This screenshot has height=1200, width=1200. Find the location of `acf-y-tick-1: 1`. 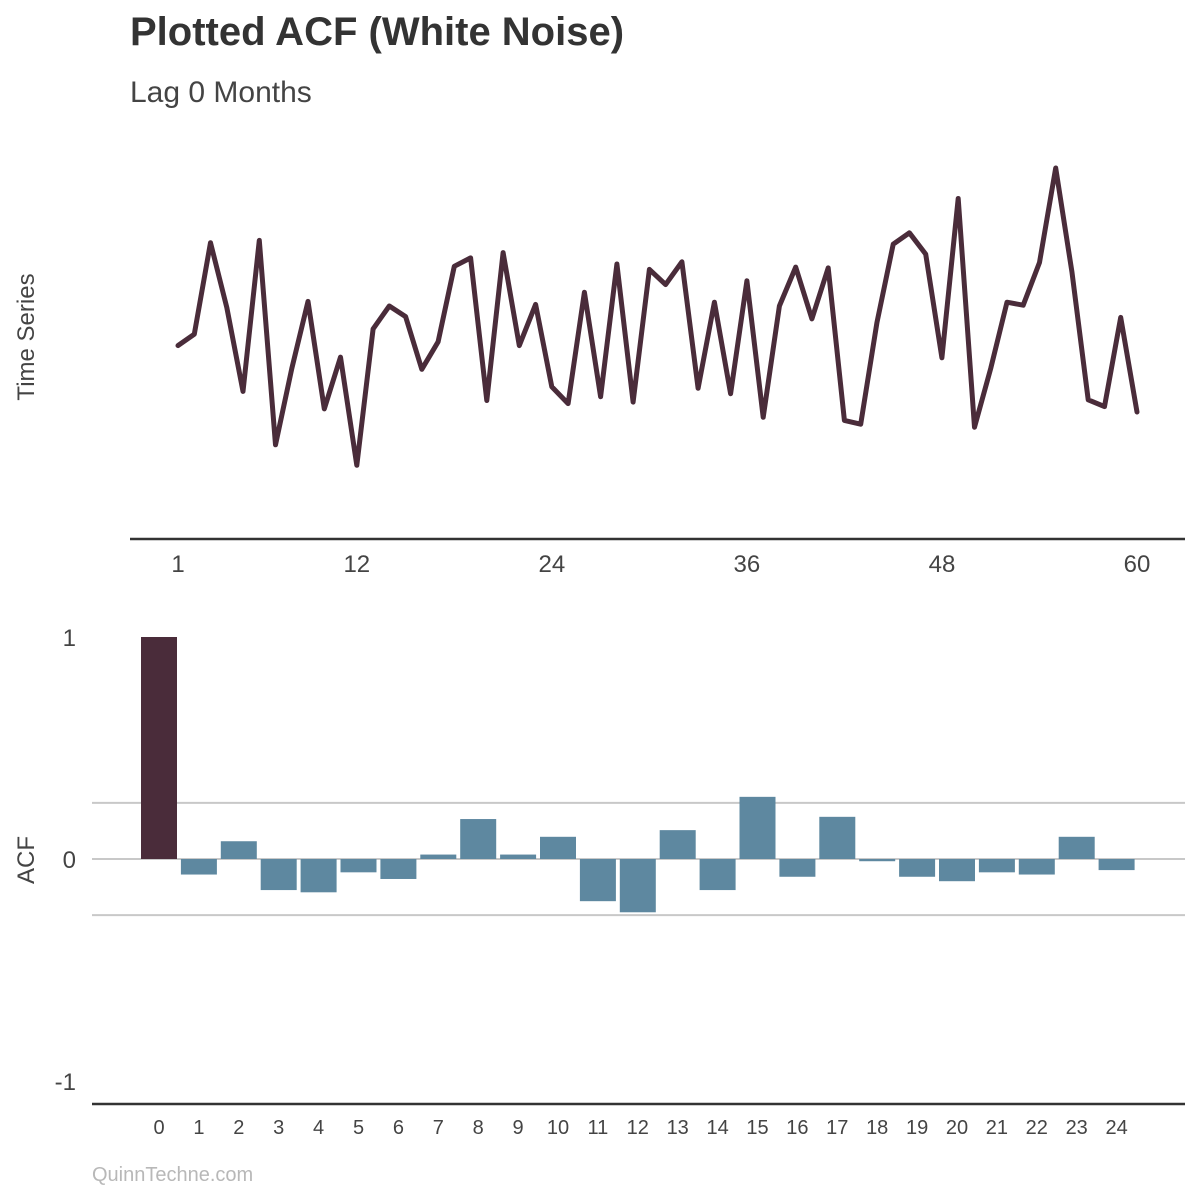

acf-y-tick-1: 1 is located at coordinates (69, 638).